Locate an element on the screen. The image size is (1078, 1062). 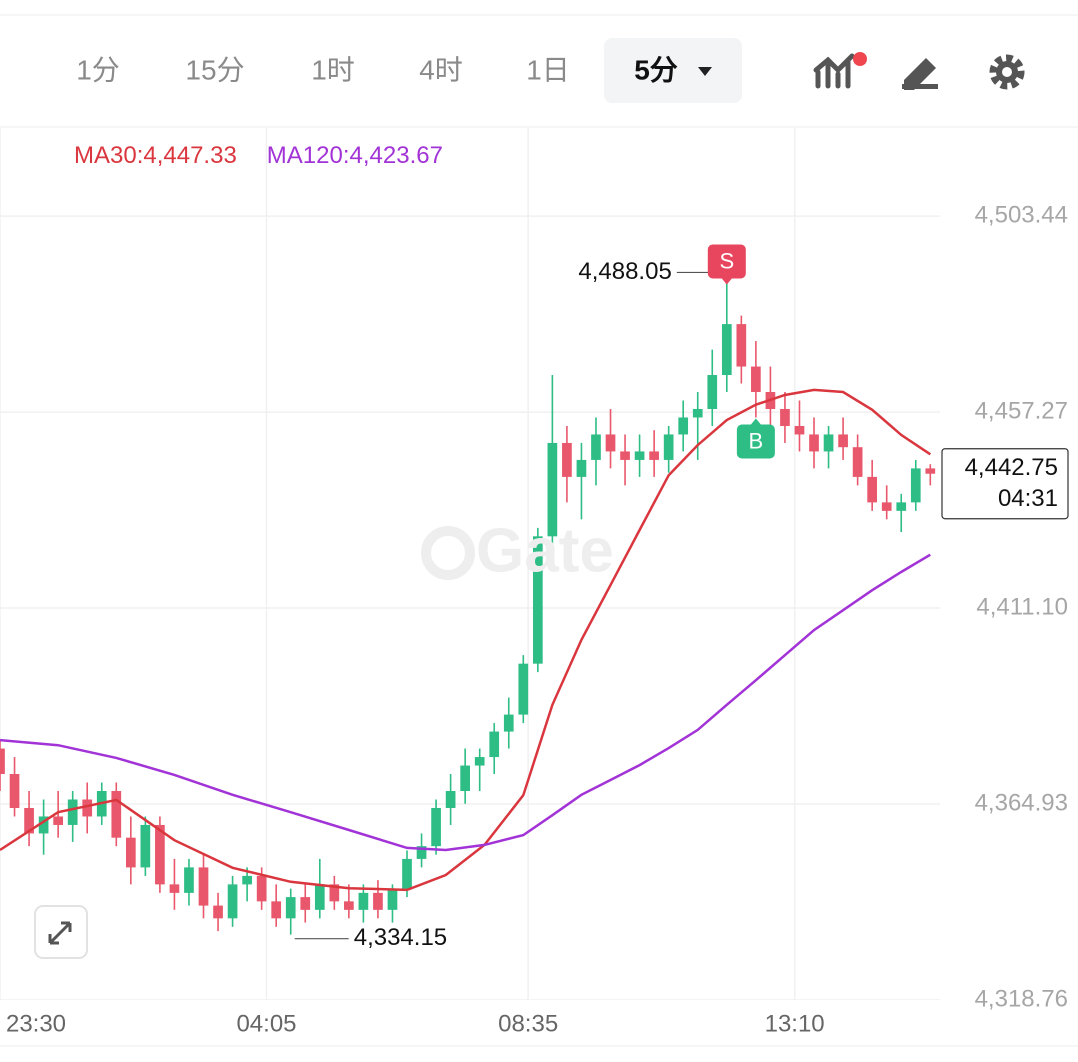
watermark-logo is located at coordinates (448, 553).